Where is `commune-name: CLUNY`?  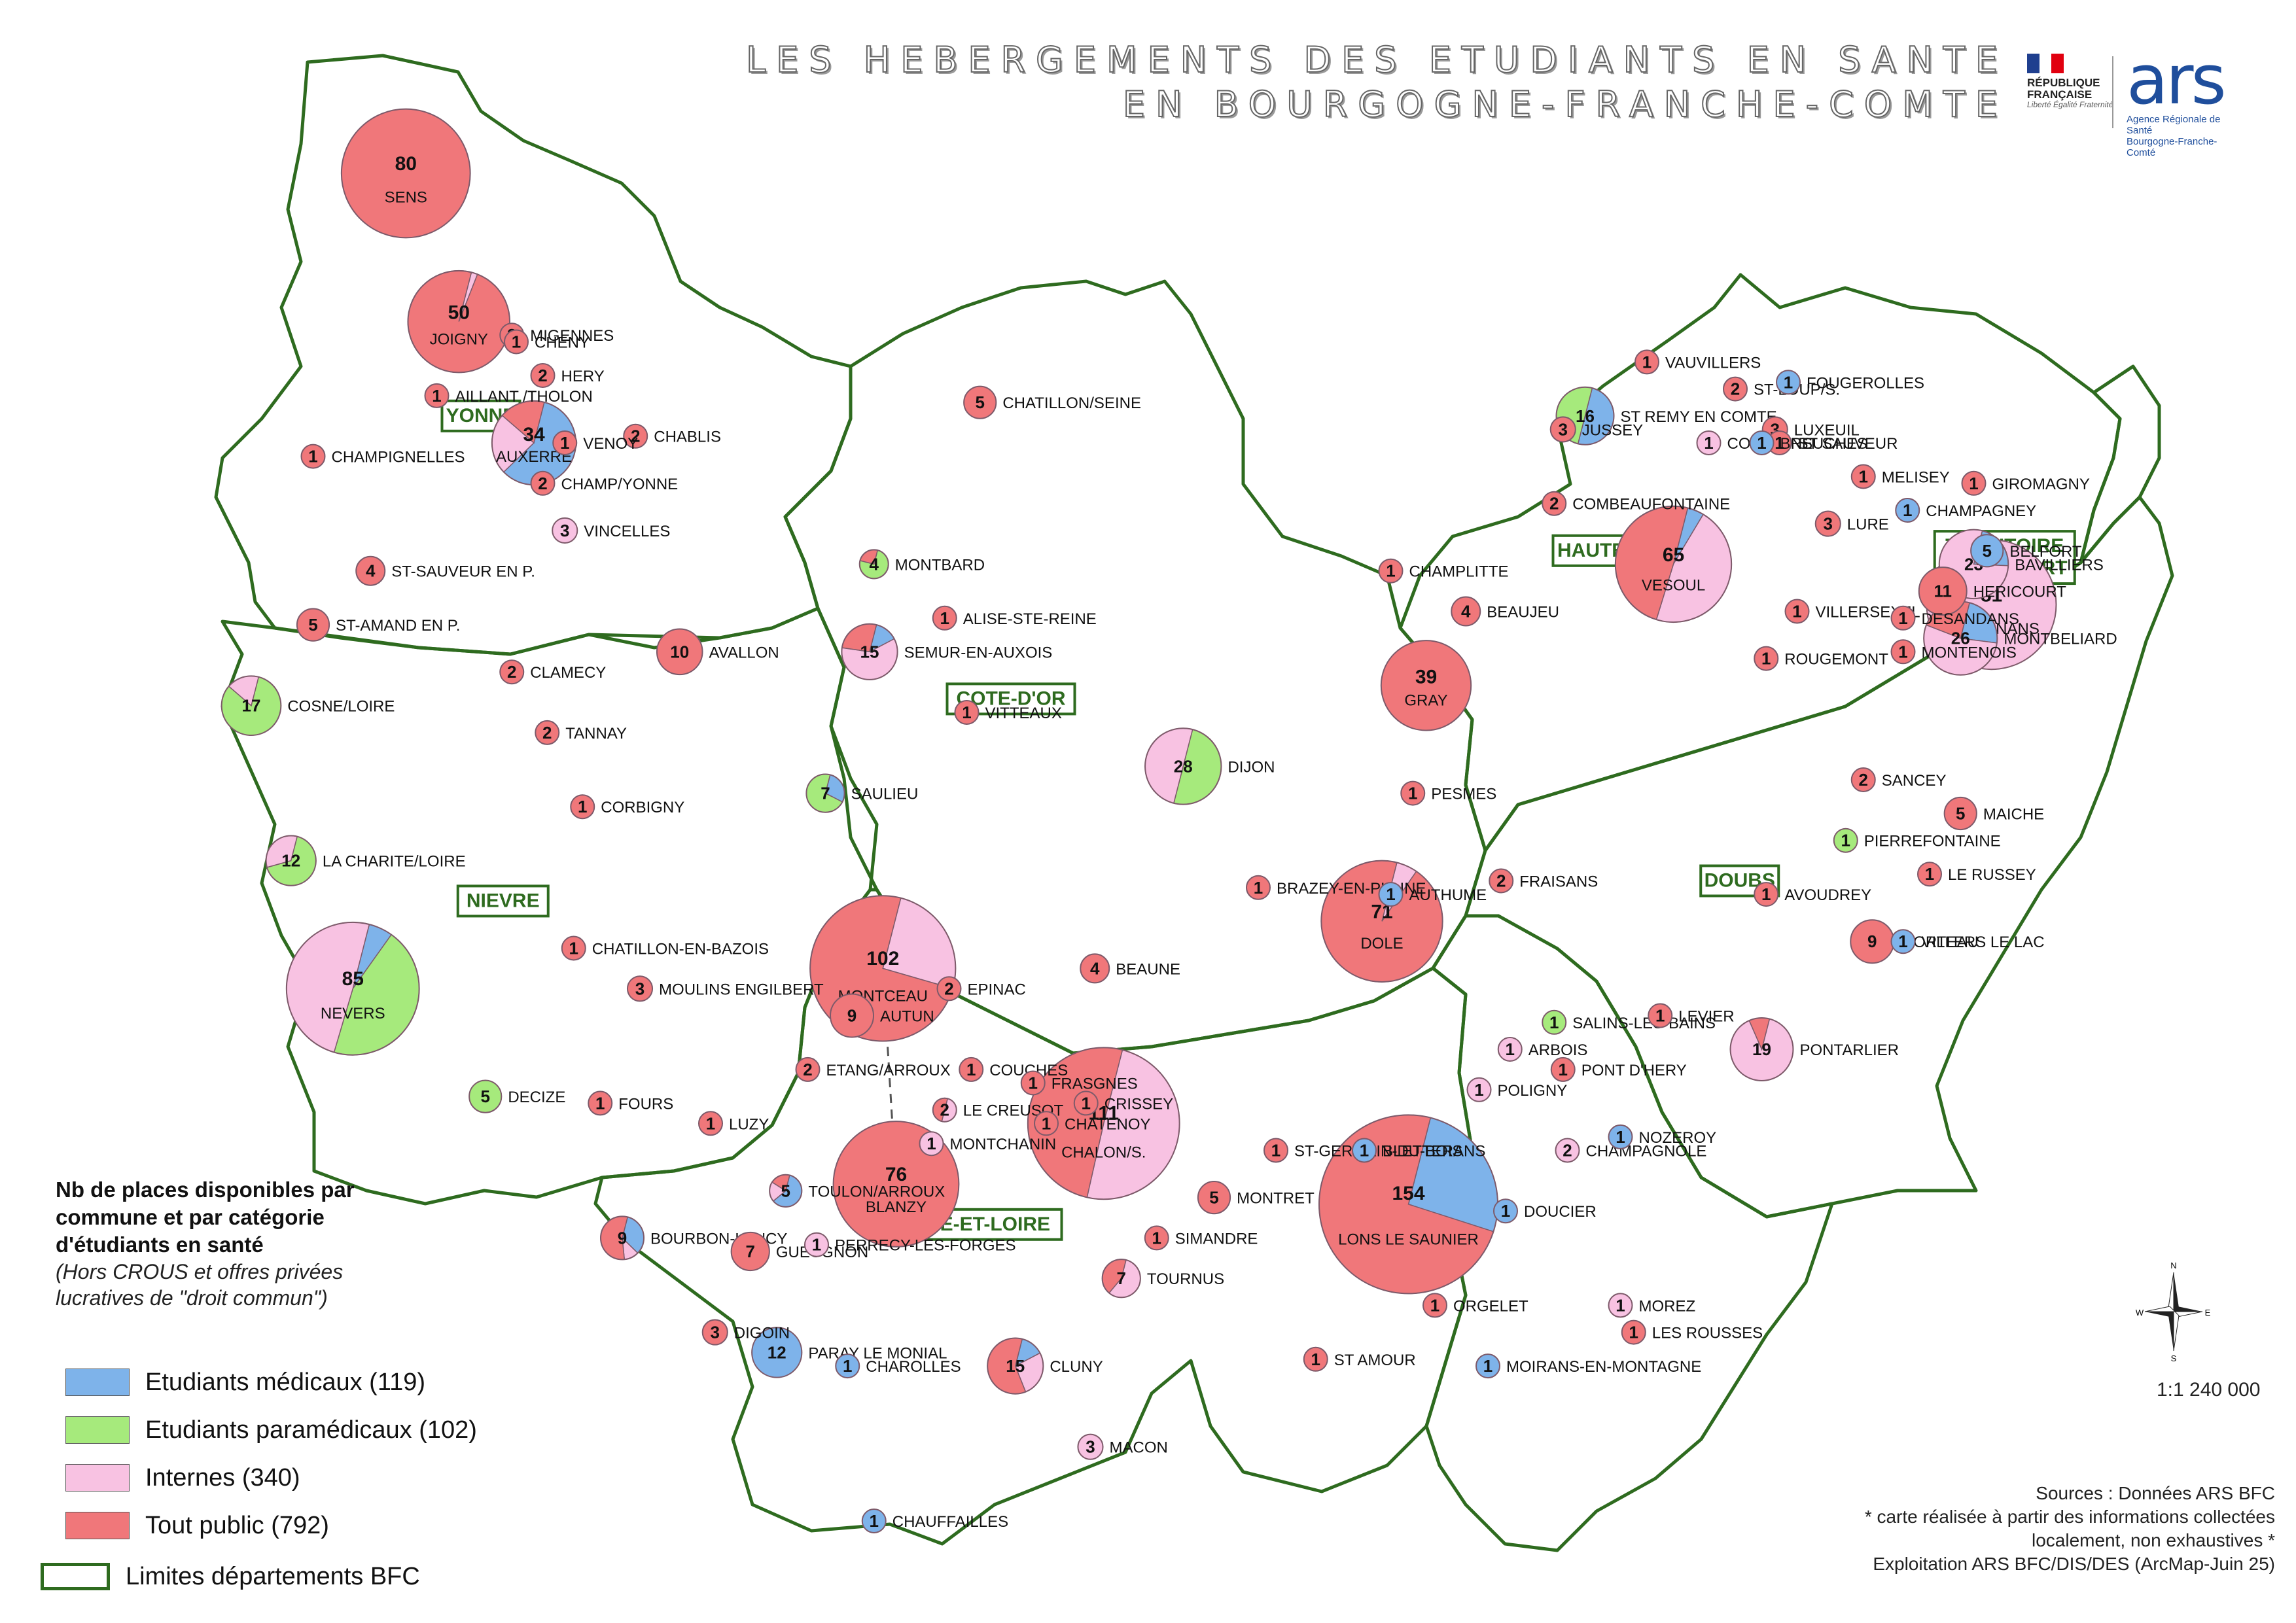
commune-name: CLUNY is located at coordinates (1076, 1367).